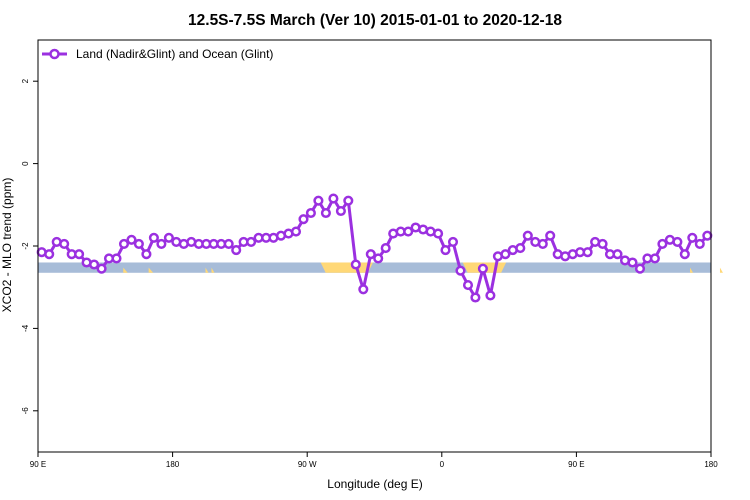  I want to click on x-tick-label-5: 180, so click(711, 464).